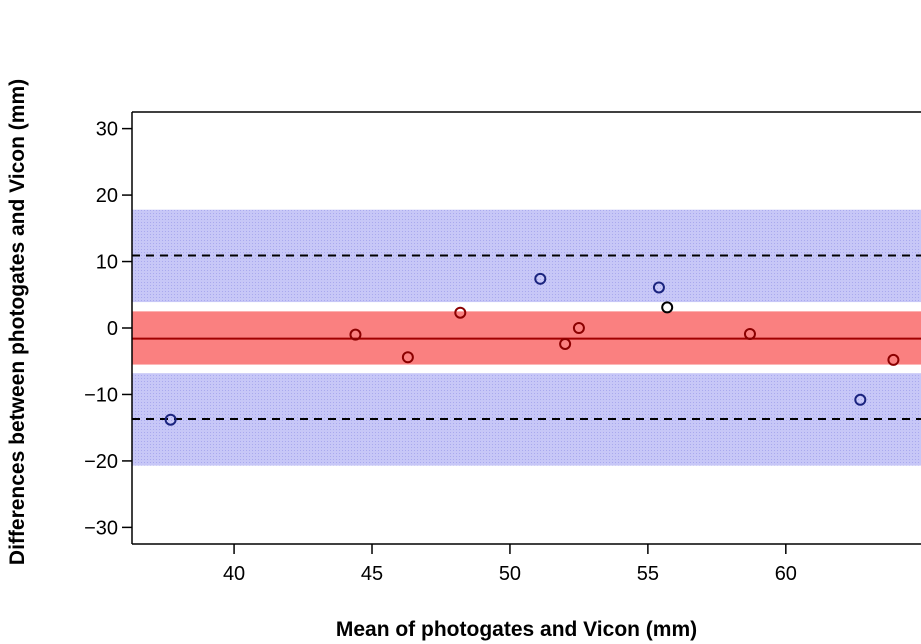 The height and width of the screenshot is (644, 921). Describe the element at coordinates (510, 574) in the screenshot. I see `x-tick-label: 50` at that location.